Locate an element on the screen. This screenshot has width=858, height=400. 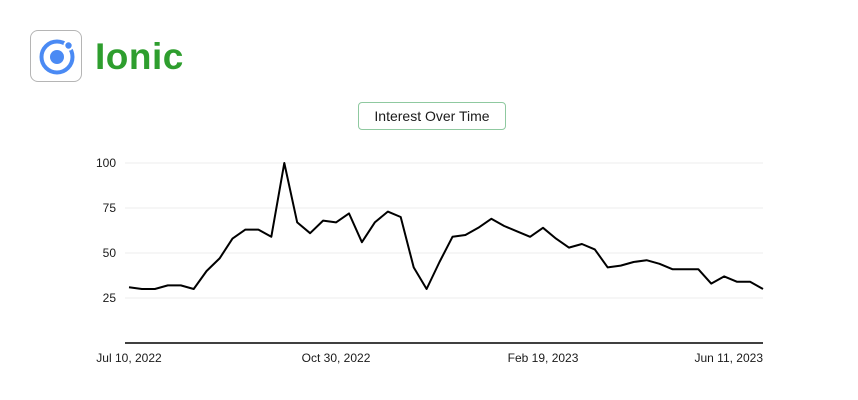
x-tick-label: Feb 19, 2023 is located at coordinates (543, 358).